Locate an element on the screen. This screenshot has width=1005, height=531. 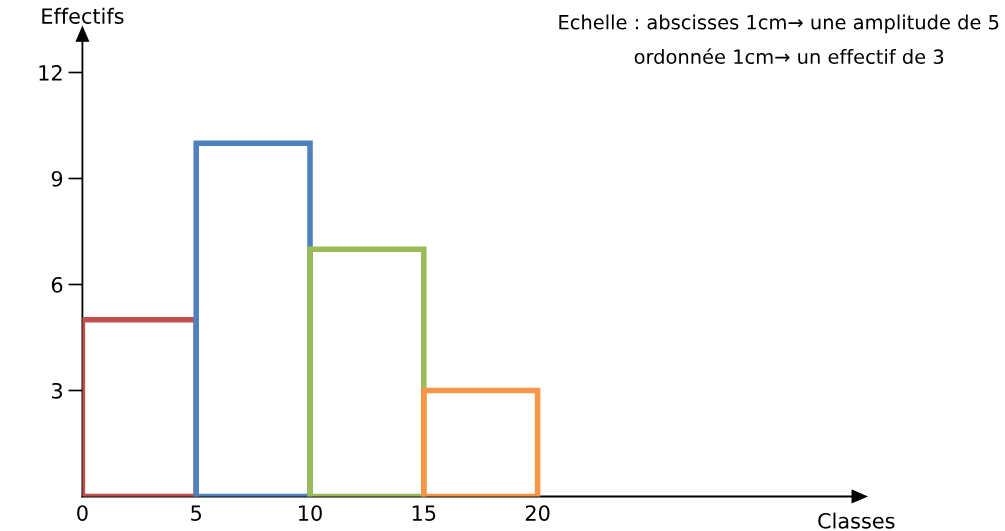
x-tick-label: 15 is located at coordinates (424, 513).